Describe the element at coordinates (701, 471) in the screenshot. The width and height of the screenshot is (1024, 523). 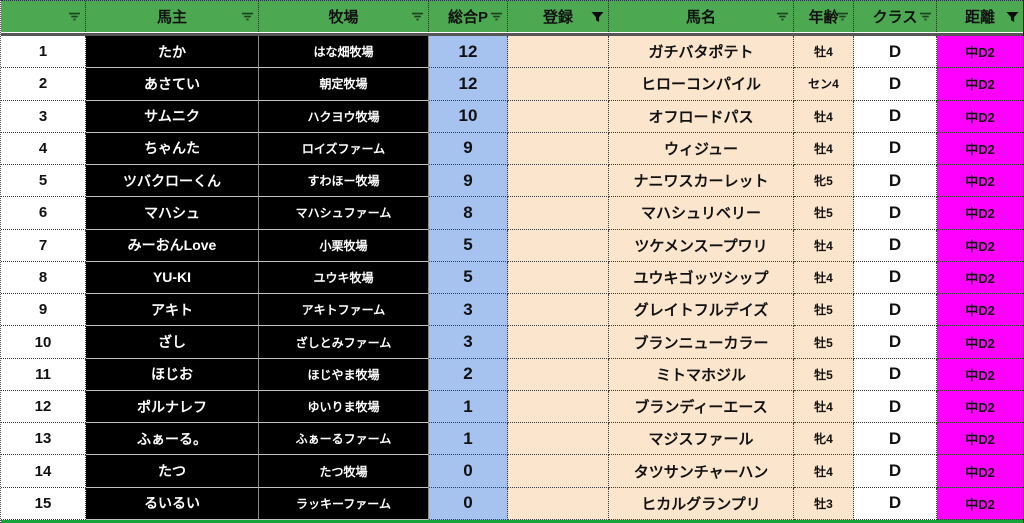
I see `horse-name-cell: タツサンチャーハン` at that location.